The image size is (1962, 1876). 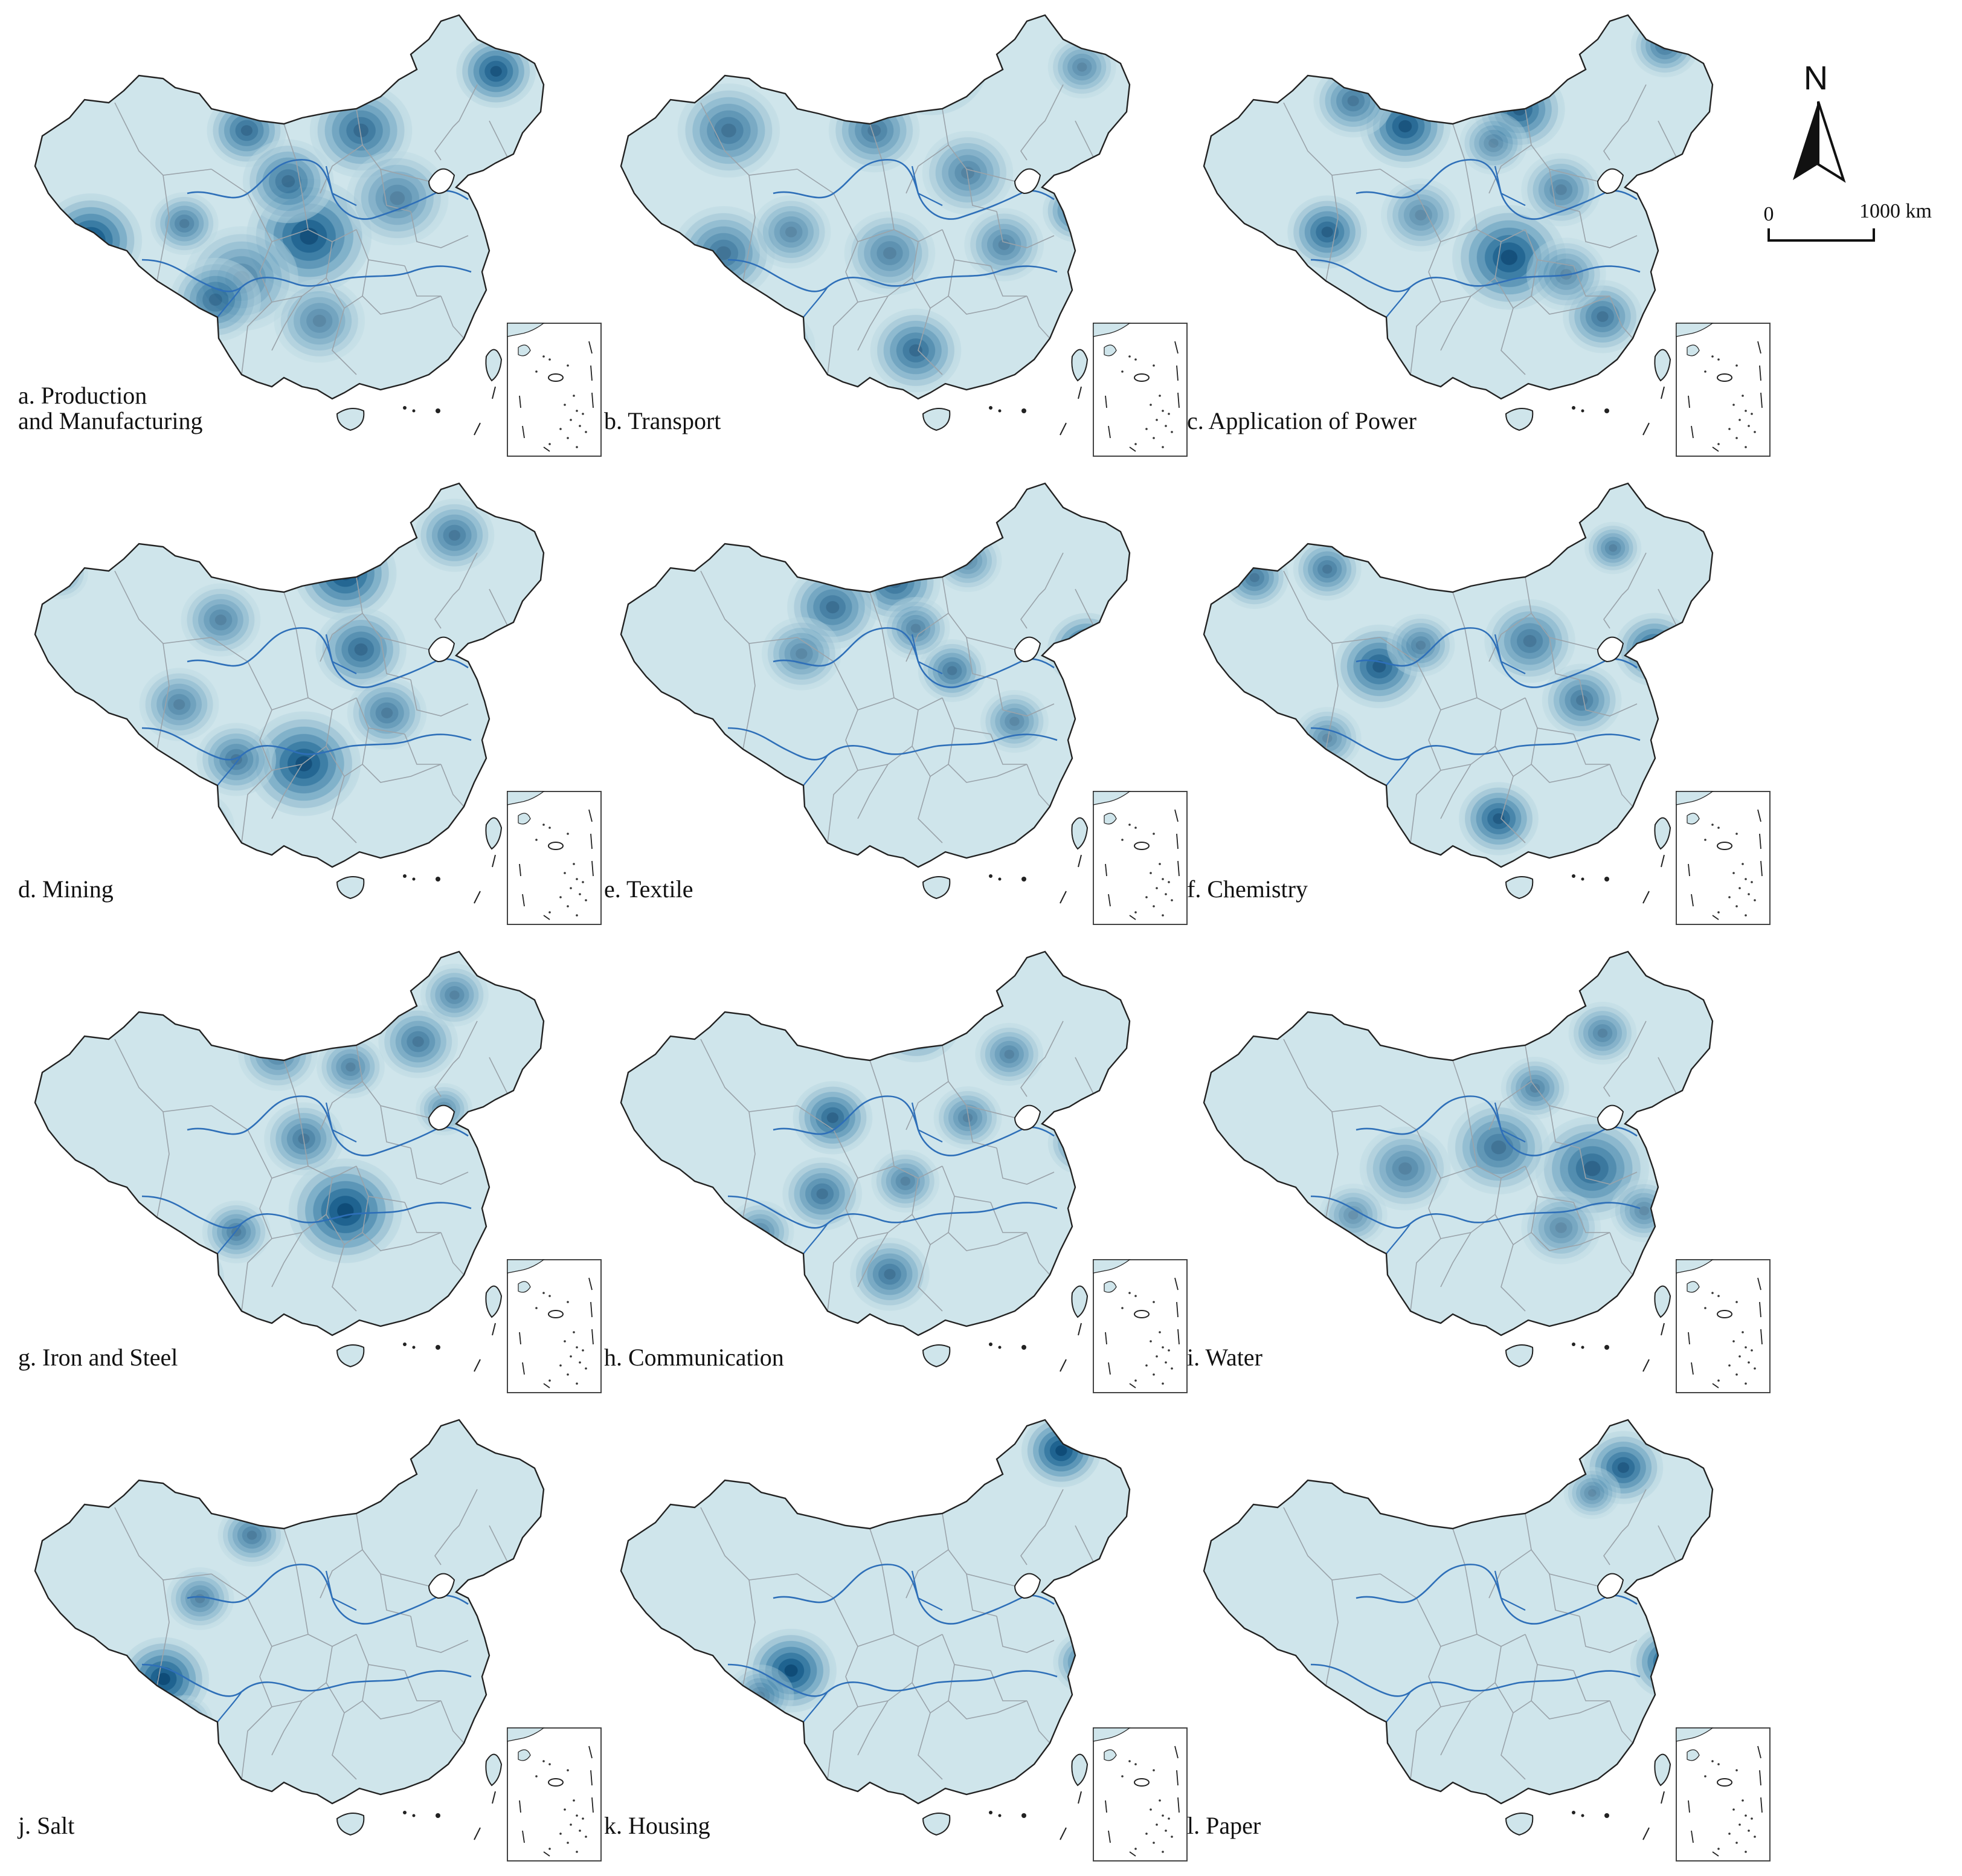 I want to click on south-sea-marks, so click(x=1618, y=1347).